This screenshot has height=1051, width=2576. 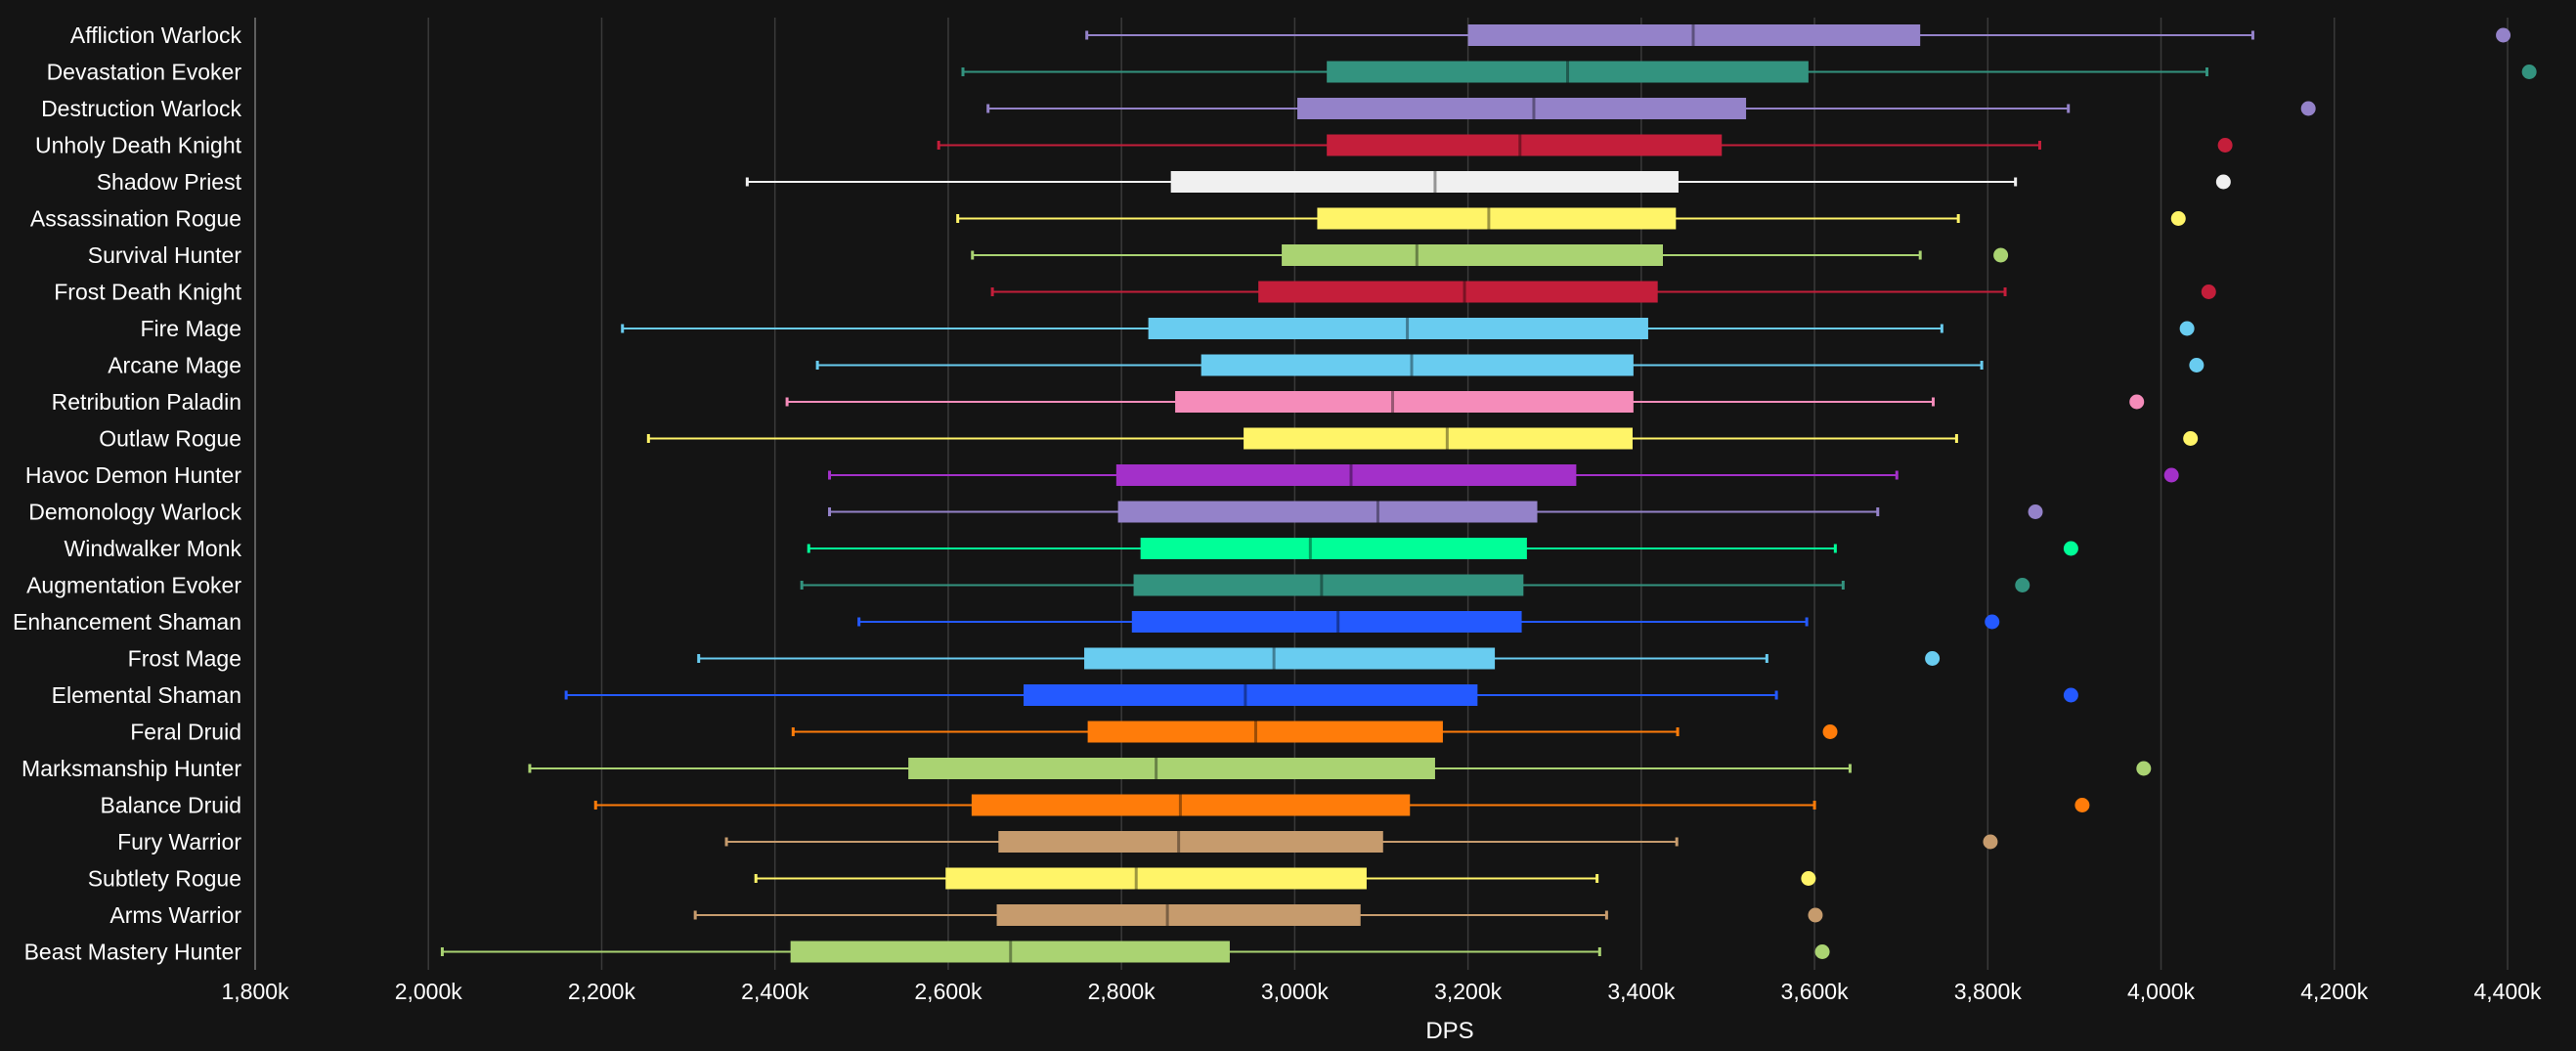 I want to click on x-tick-label: 3,200k, so click(x=1468, y=991).